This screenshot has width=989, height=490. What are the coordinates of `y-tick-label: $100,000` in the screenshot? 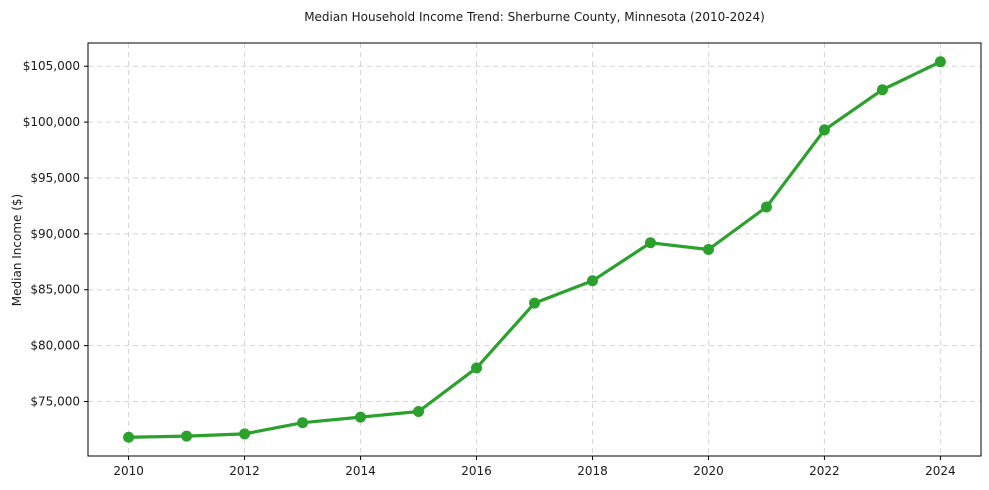 It's located at (51, 122).